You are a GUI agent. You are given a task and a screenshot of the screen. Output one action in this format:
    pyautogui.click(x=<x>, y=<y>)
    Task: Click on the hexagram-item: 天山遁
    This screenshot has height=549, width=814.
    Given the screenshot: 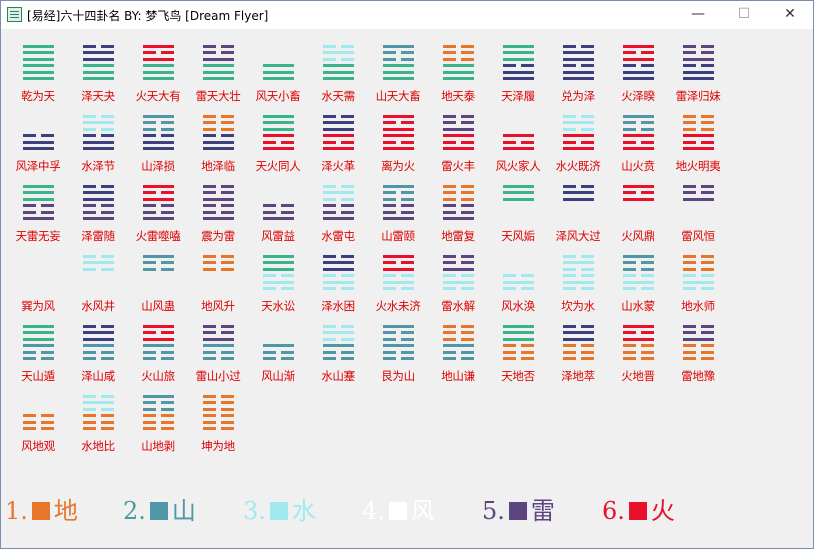 What is the action you would take?
    pyautogui.click(x=37, y=350)
    